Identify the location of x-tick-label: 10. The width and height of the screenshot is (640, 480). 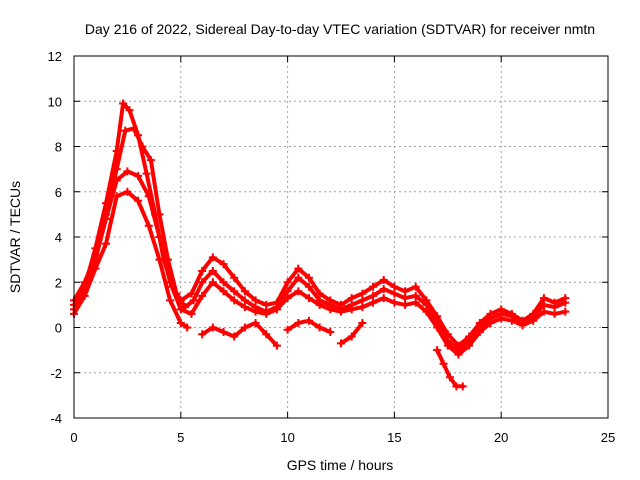
(287, 437).